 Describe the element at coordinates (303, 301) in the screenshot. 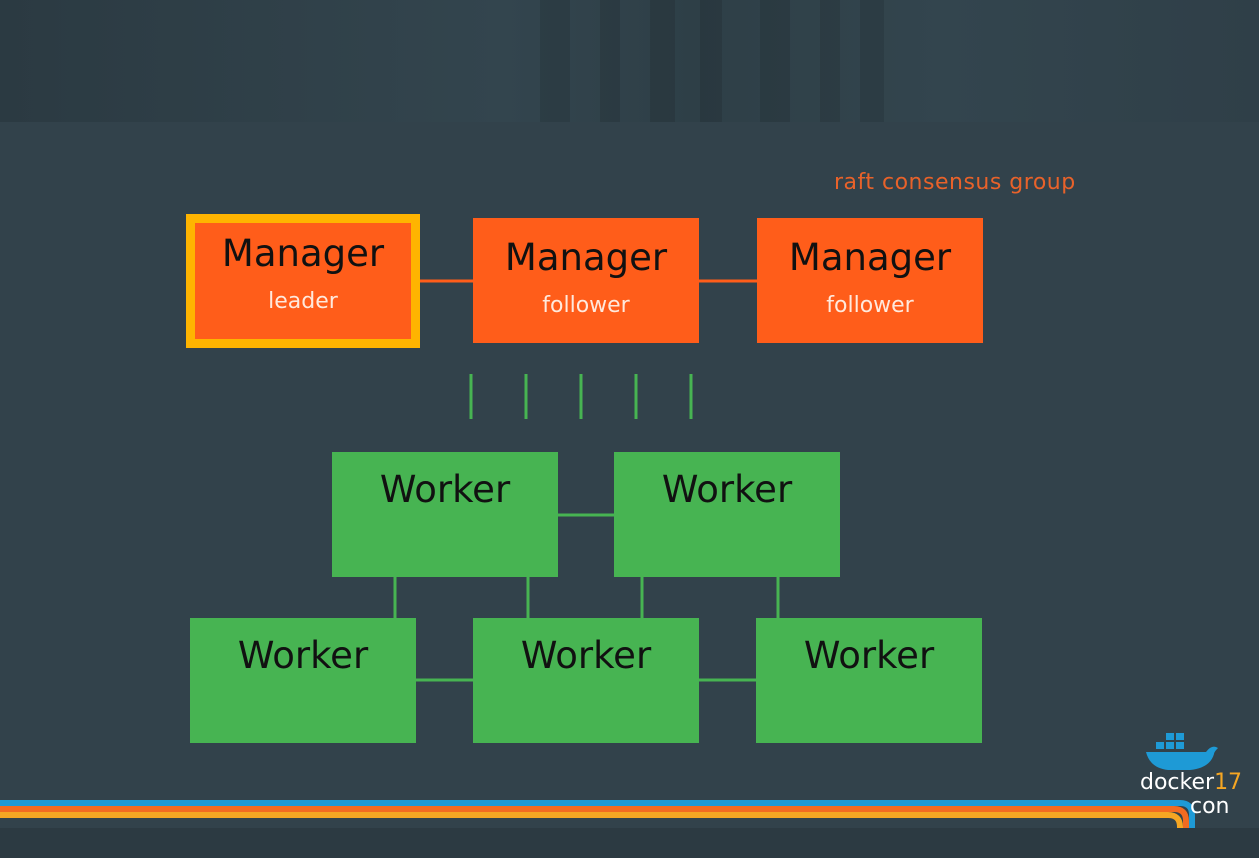

I see `manager-role: leader` at that location.